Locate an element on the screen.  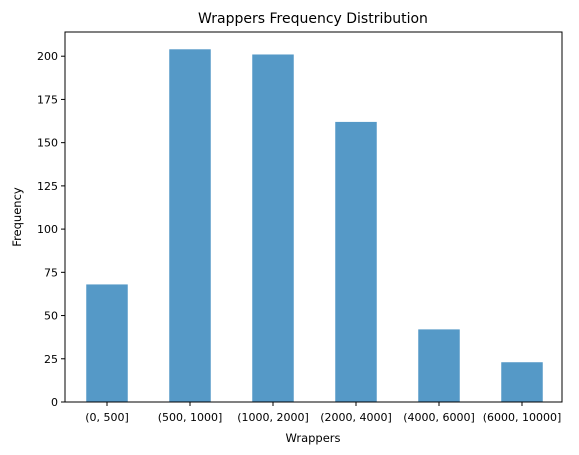
x-tick-label: (1000, 2000] is located at coordinates (273, 417).